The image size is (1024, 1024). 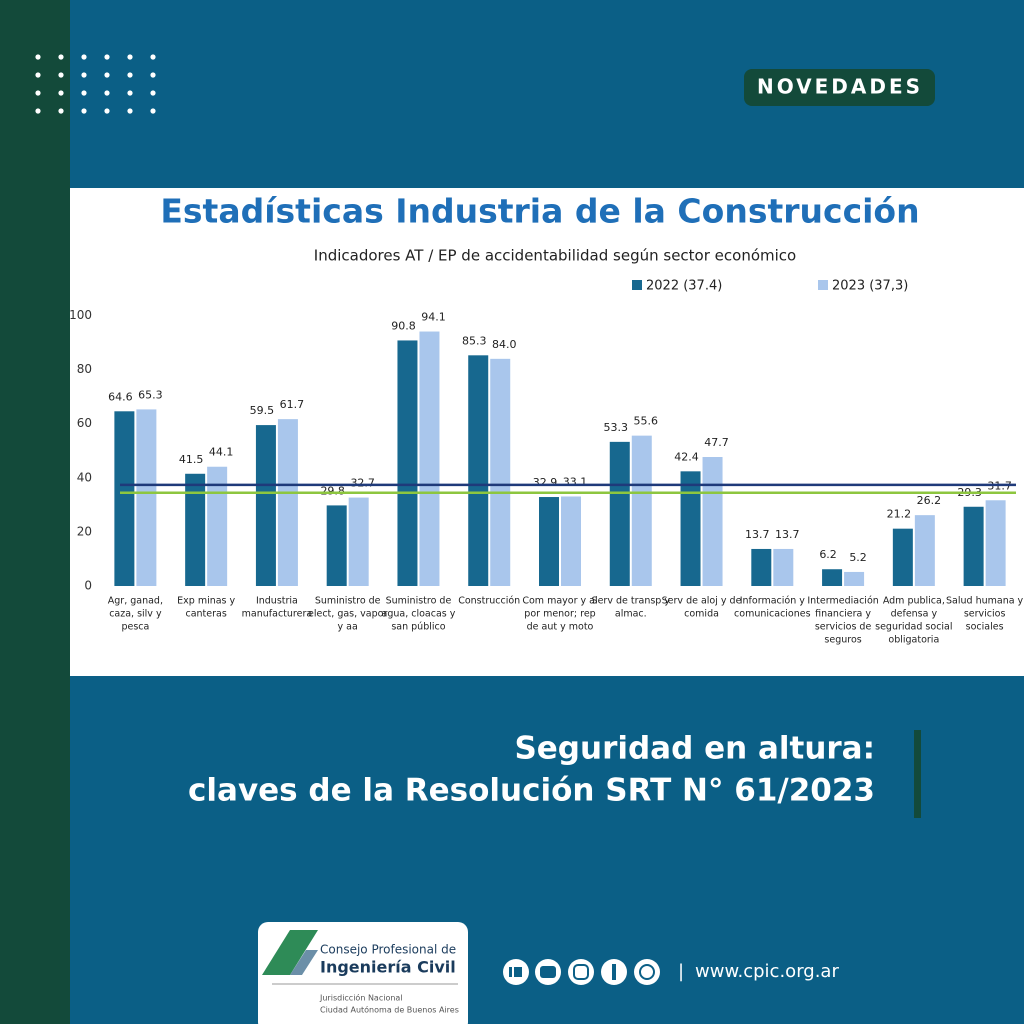 What do you see at coordinates (348, 627) in the screenshot?
I see `x-tick-label: y aa` at bounding box center [348, 627].